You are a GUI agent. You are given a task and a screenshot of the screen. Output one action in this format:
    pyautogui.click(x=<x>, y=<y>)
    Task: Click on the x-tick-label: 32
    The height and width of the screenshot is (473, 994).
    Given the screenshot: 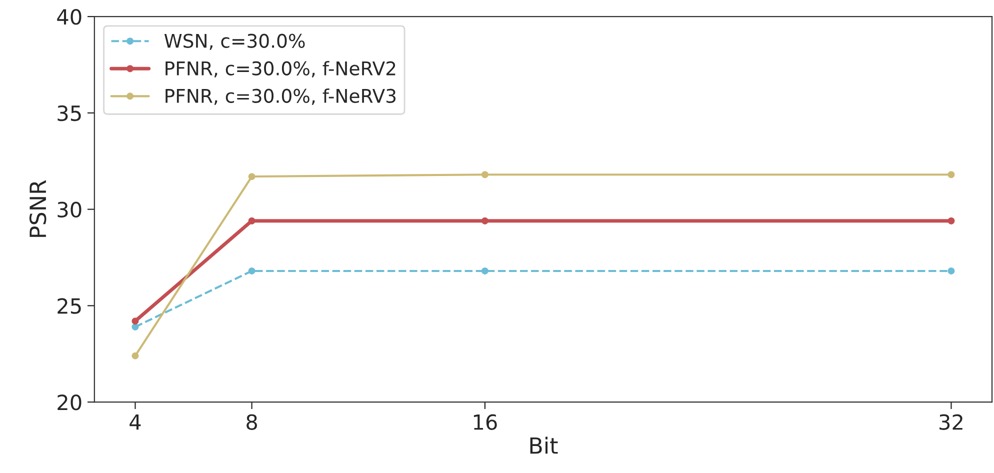 What is the action you would take?
    pyautogui.click(x=951, y=422)
    